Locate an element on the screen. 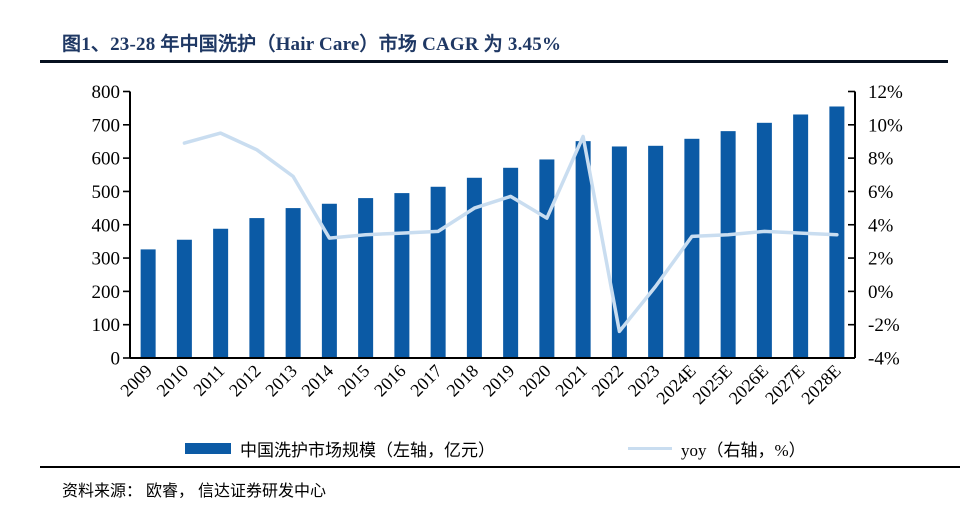 This screenshot has height=512, width=962. x-tick-label-2019: 2019 is located at coordinates (499, 381).